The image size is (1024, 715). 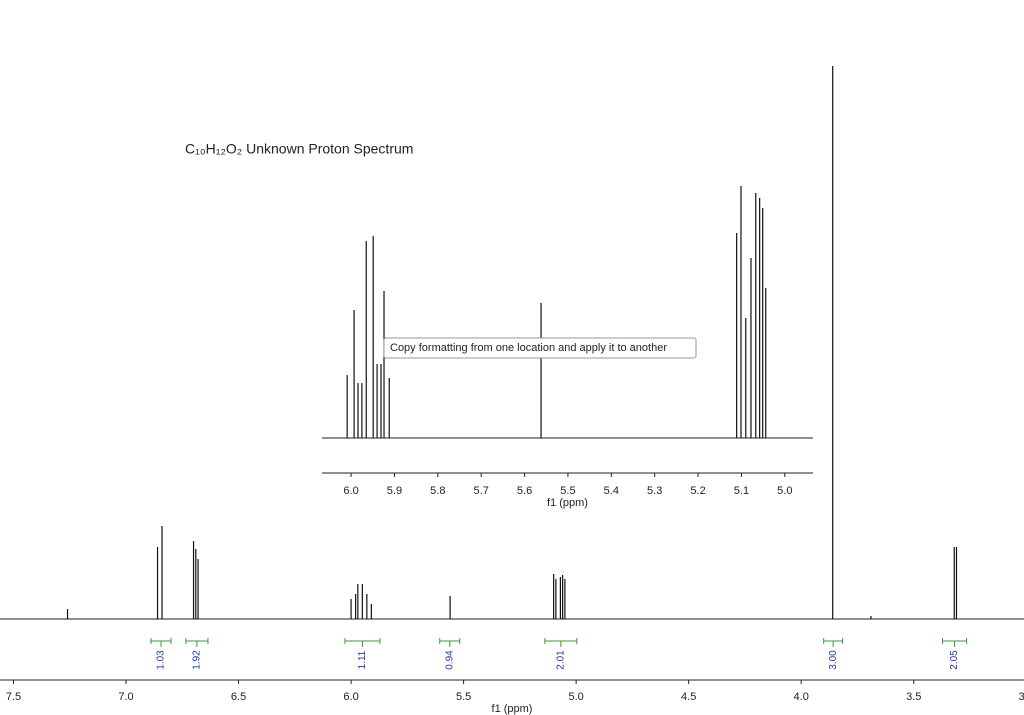 I want to click on chart-title: C₁₀H₁₂O₂ Unknown Proton Spectrum, so click(x=299, y=149).